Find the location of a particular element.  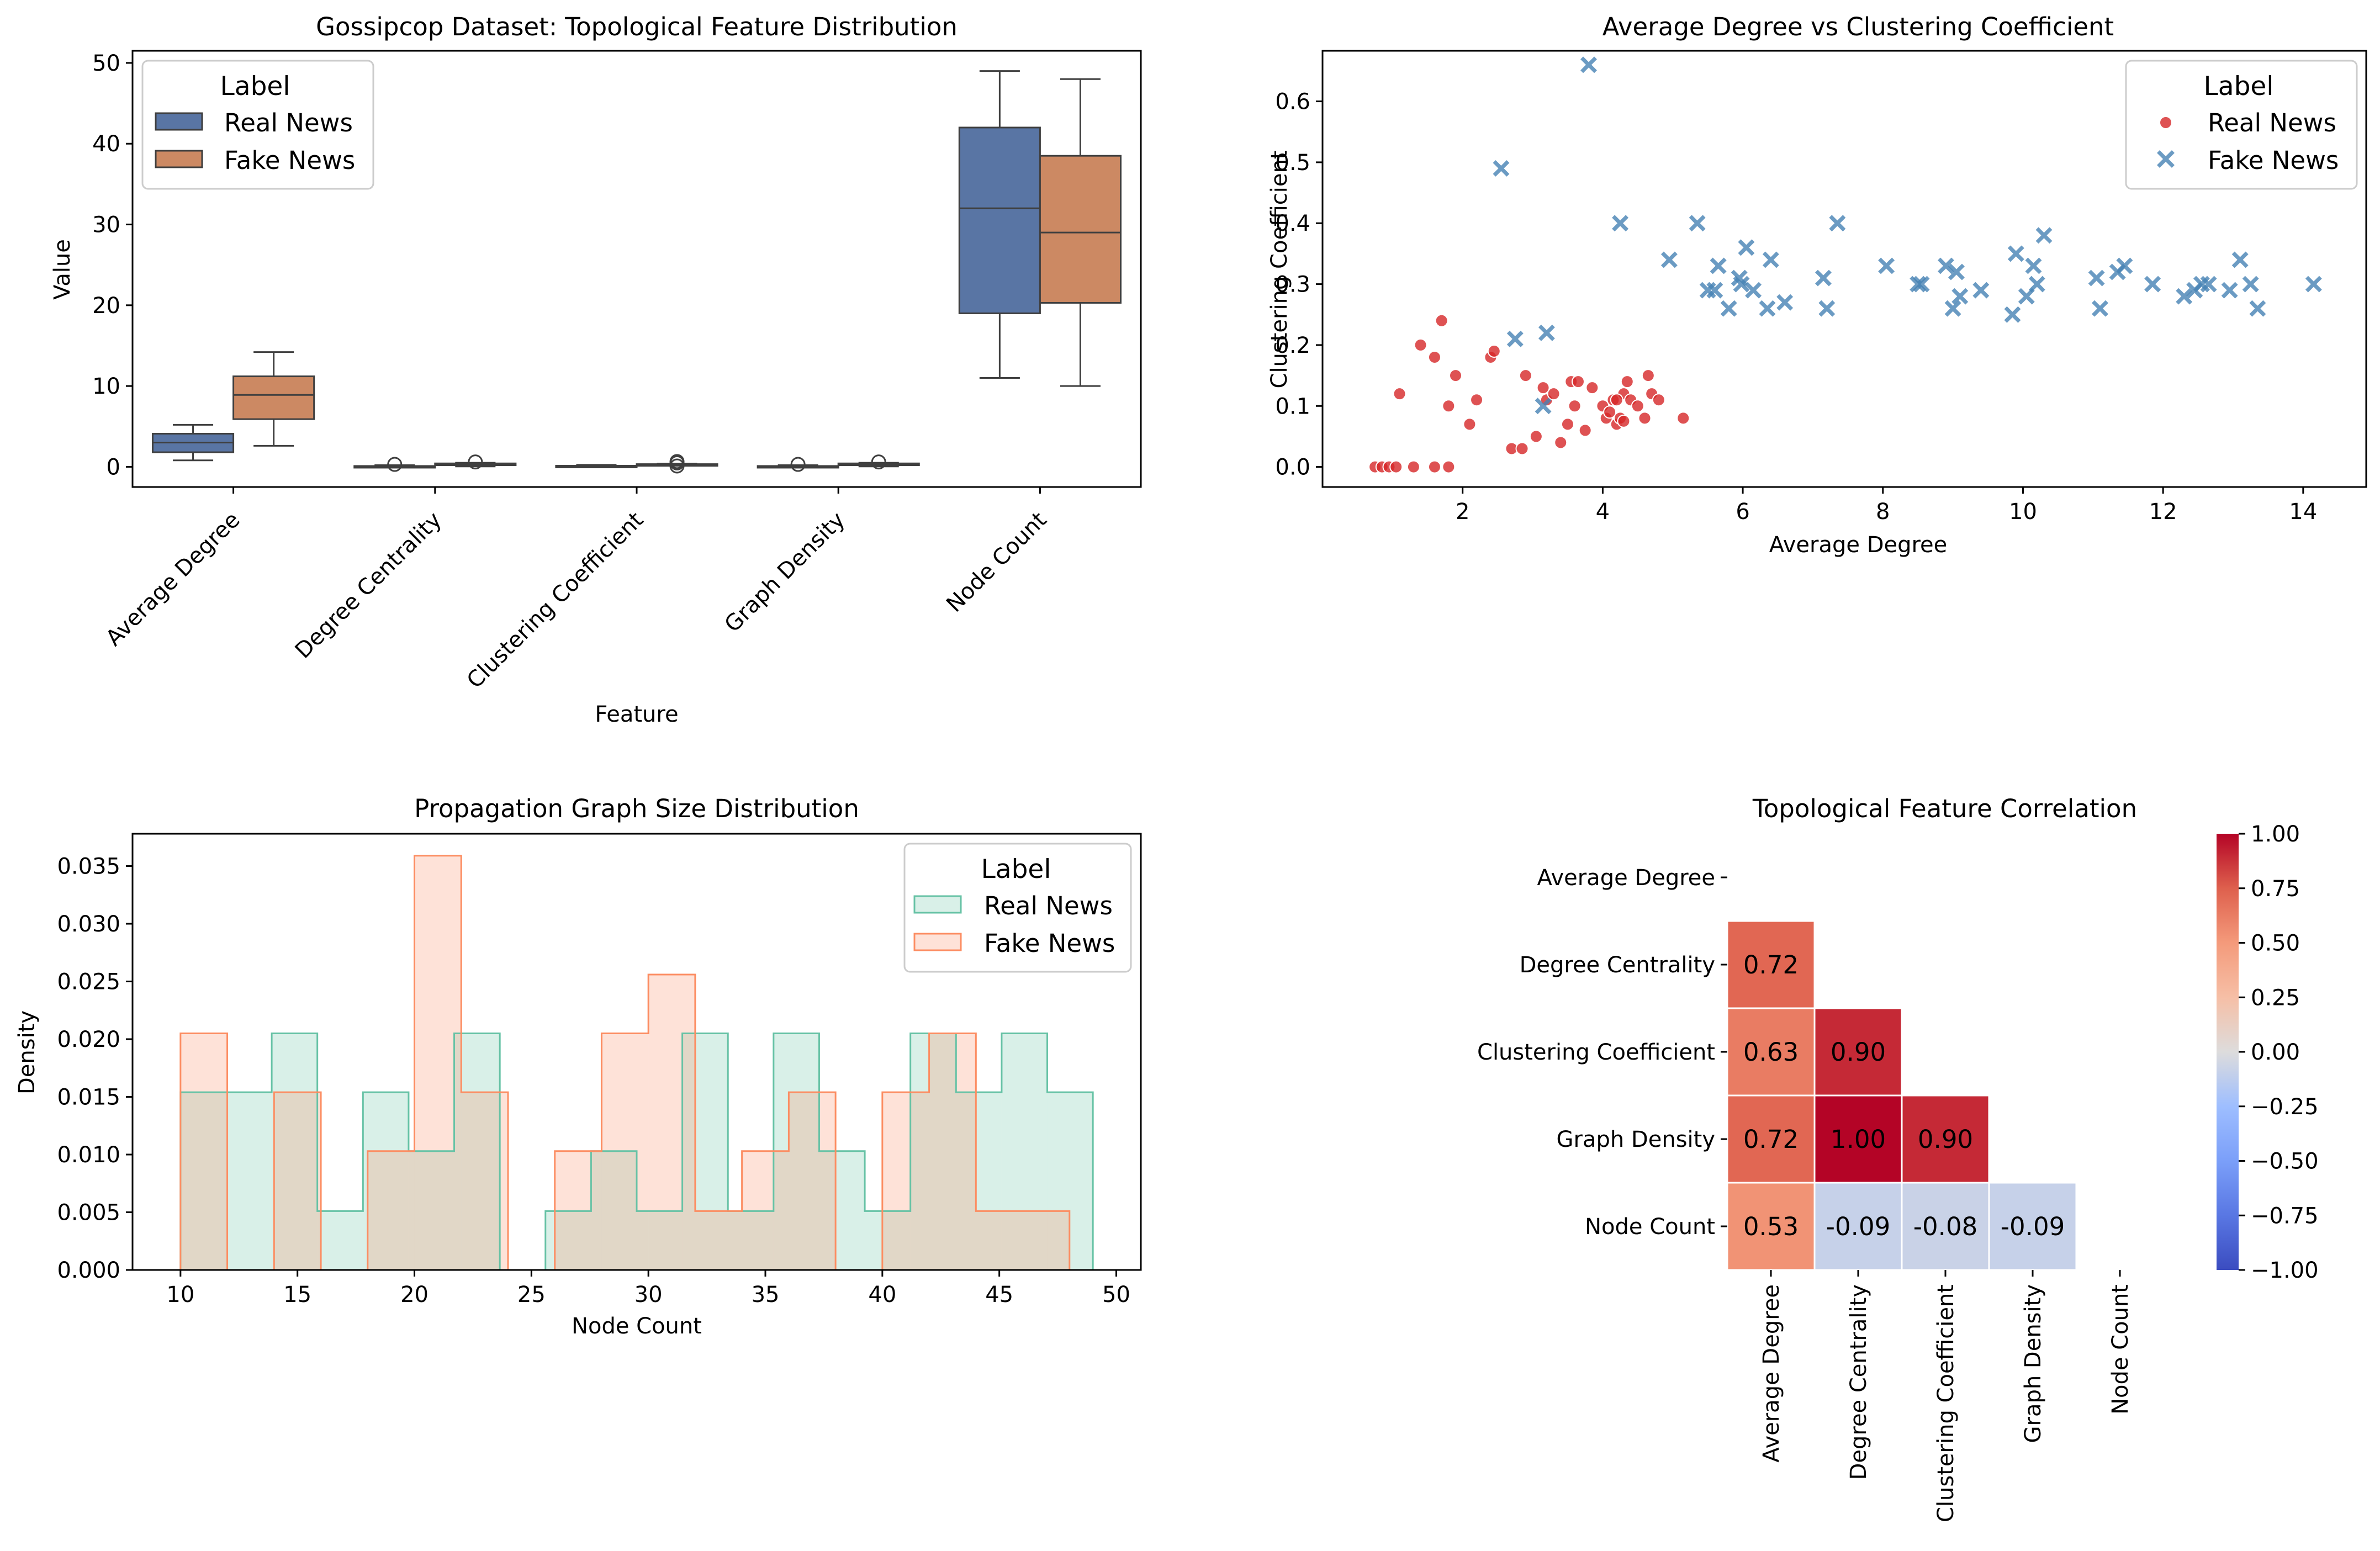

y-tick-label: 40 is located at coordinates (106, 144).